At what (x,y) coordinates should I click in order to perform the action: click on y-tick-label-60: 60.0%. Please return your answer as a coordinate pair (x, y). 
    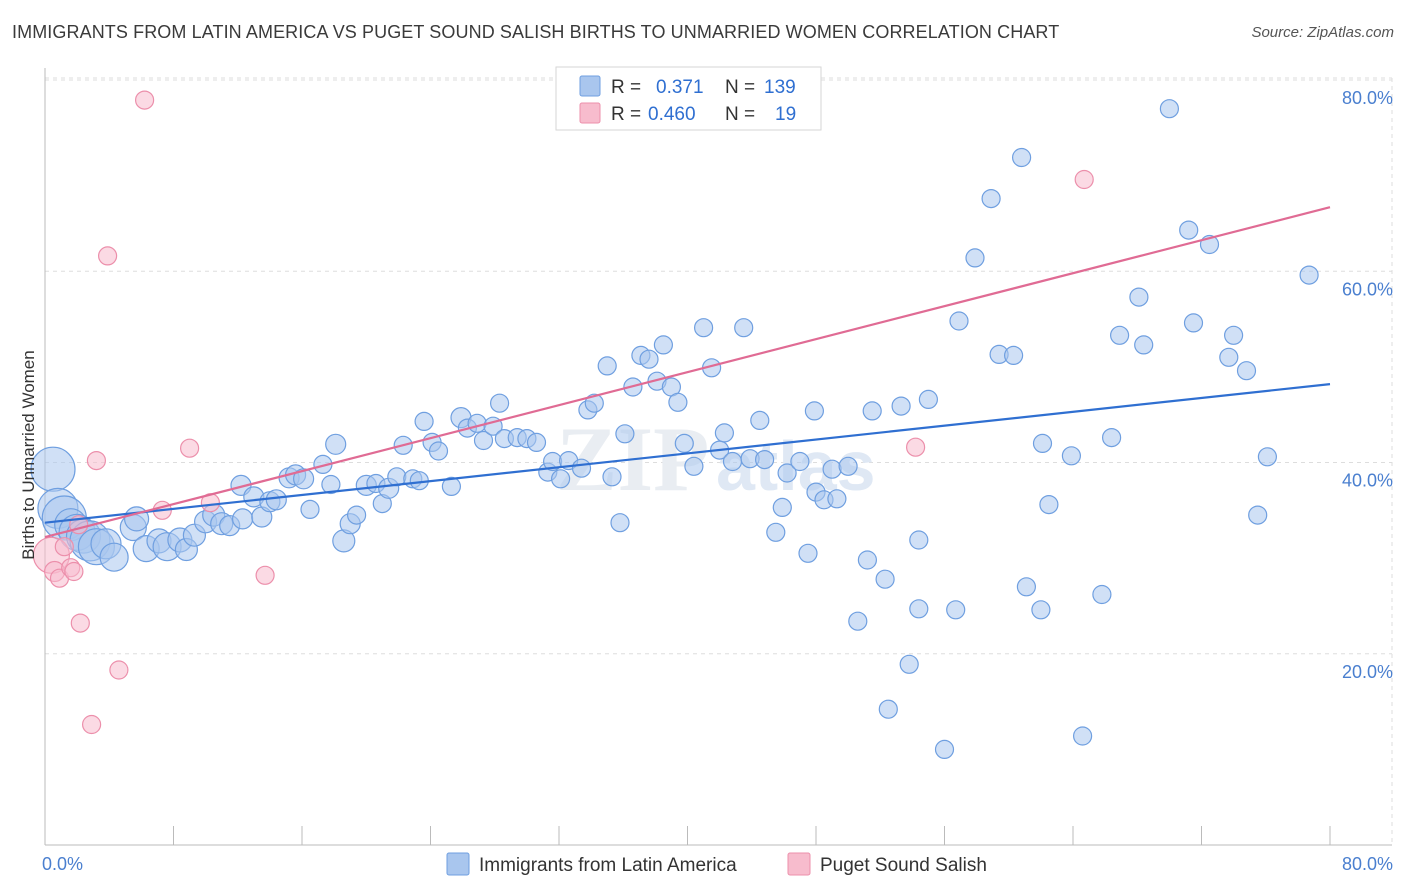
    Looking at the image, I should click on (1367, 289).